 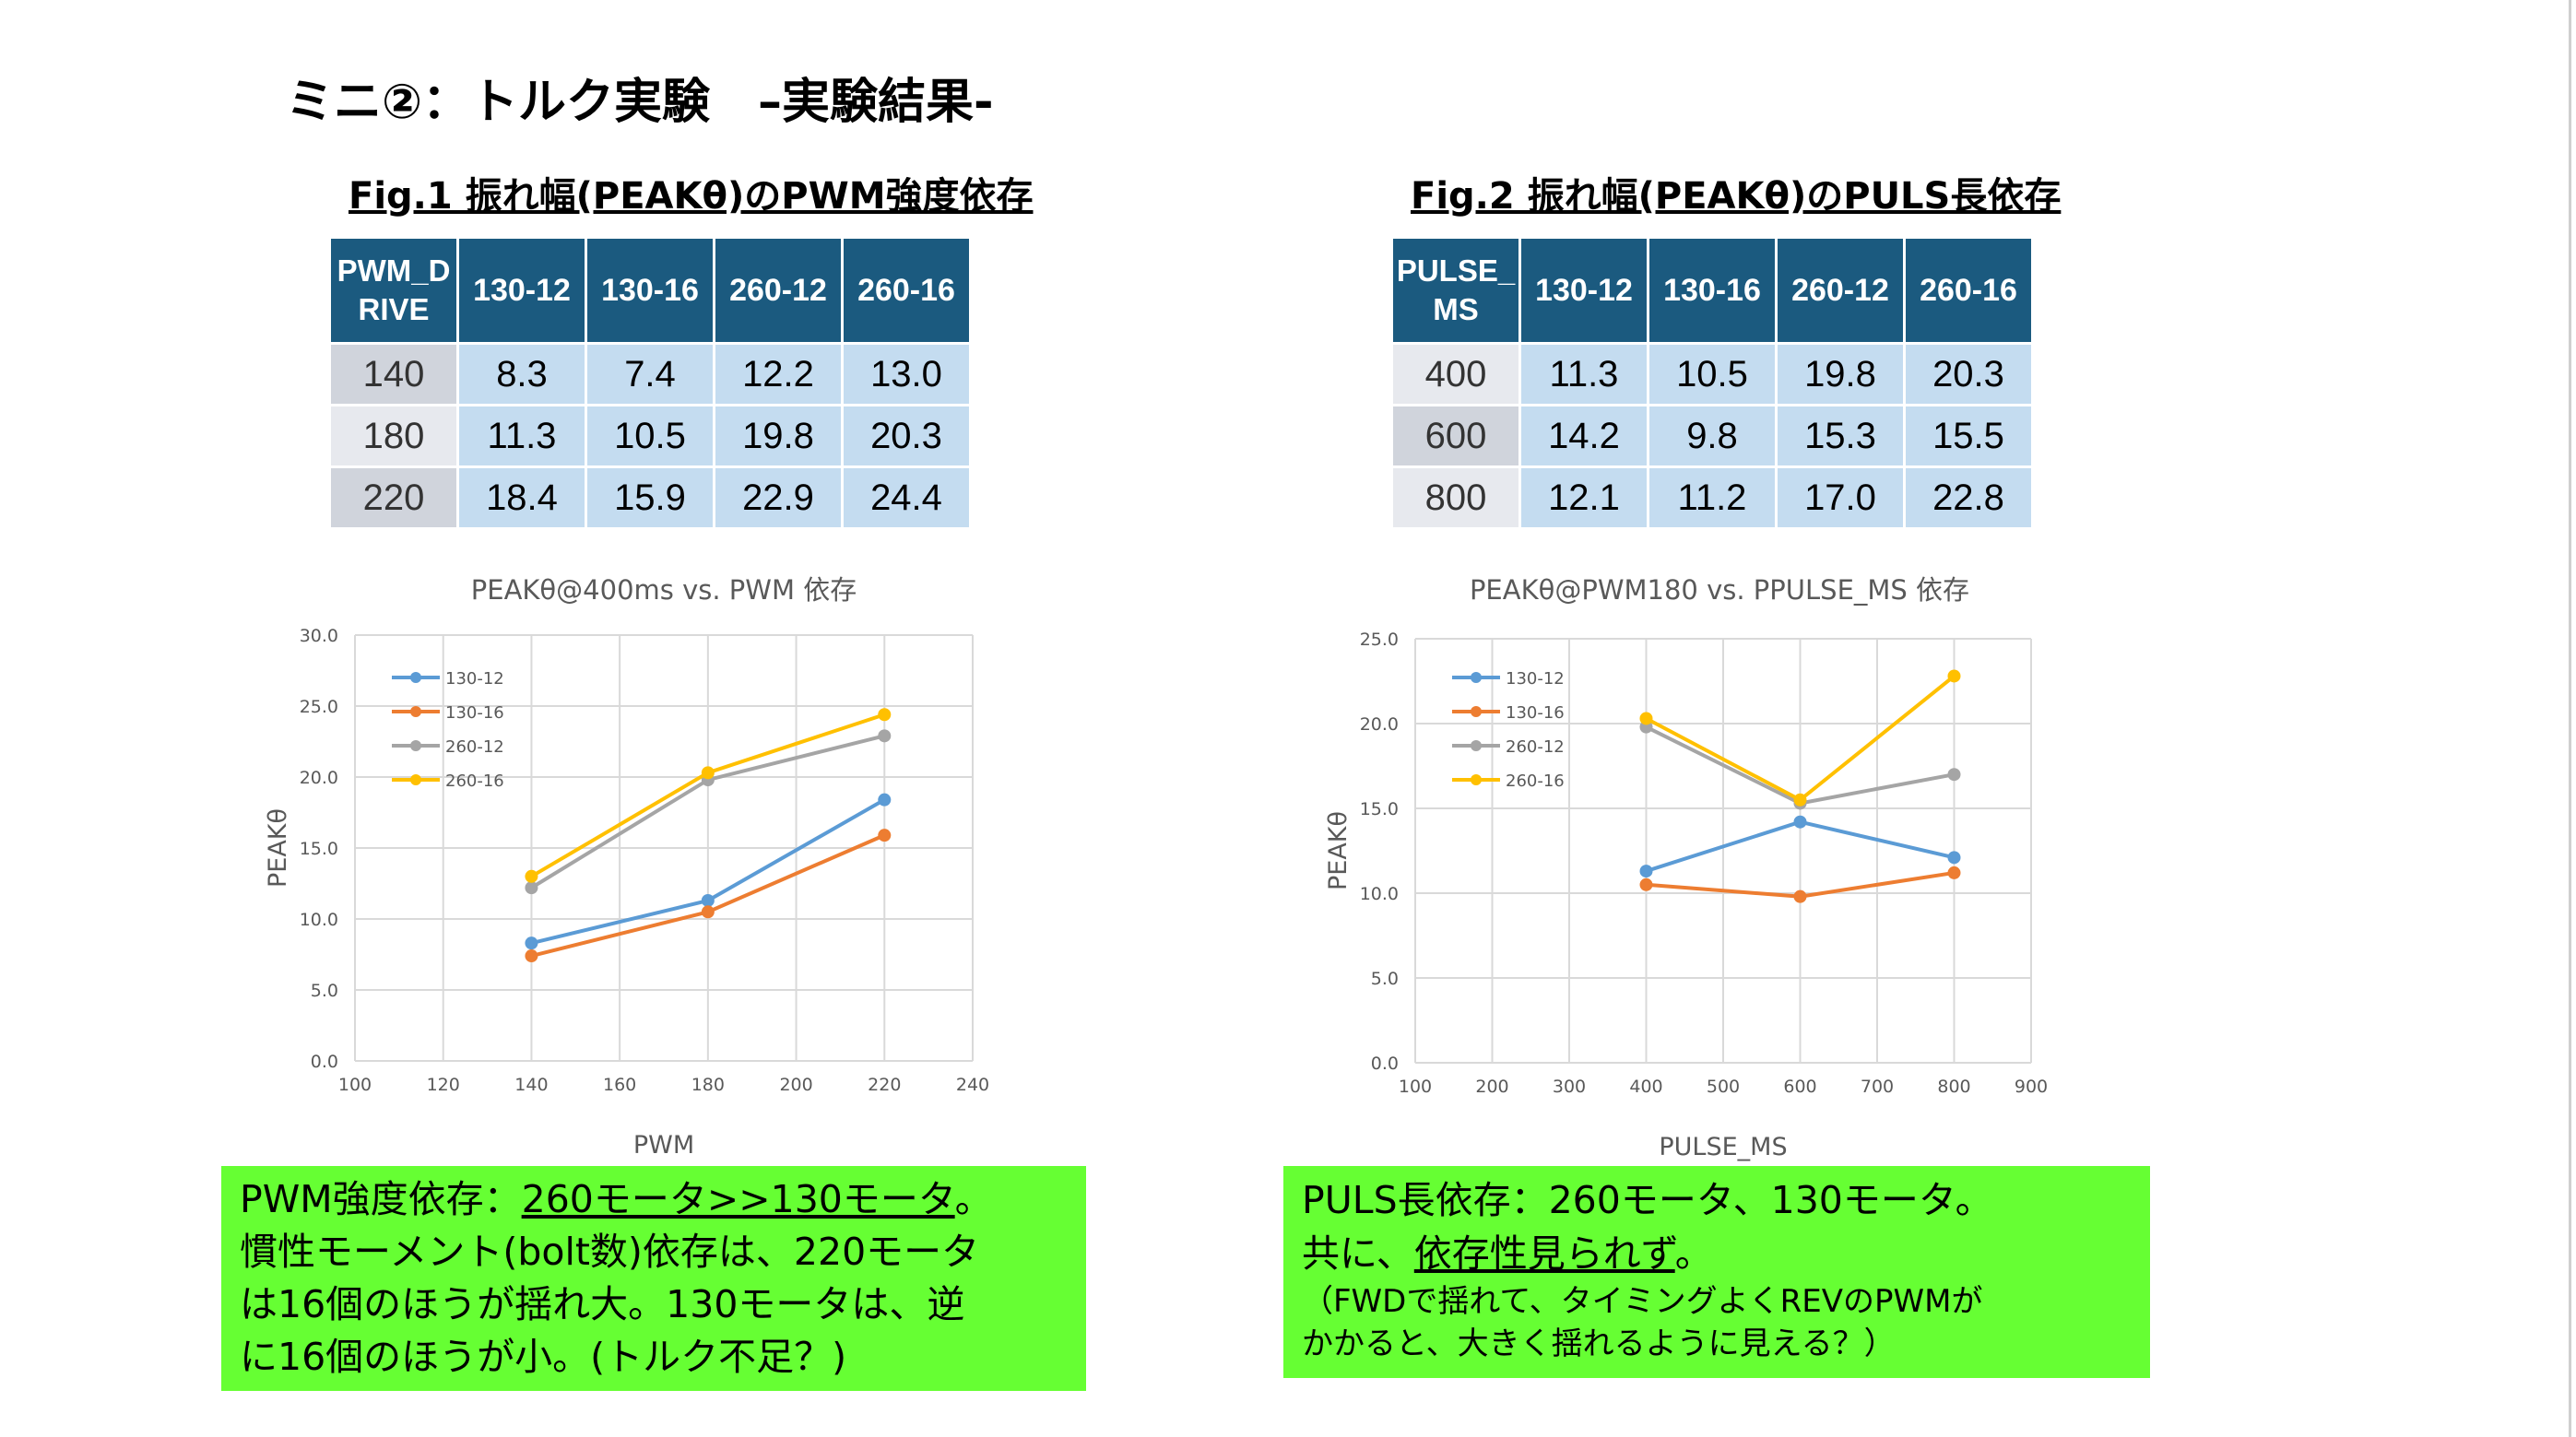 What do you see at coordinates (738, 1199) in the screenshot?
I see `note-underlined-text: 260モータ>>130モータ` at bounding box center [738, 1199].